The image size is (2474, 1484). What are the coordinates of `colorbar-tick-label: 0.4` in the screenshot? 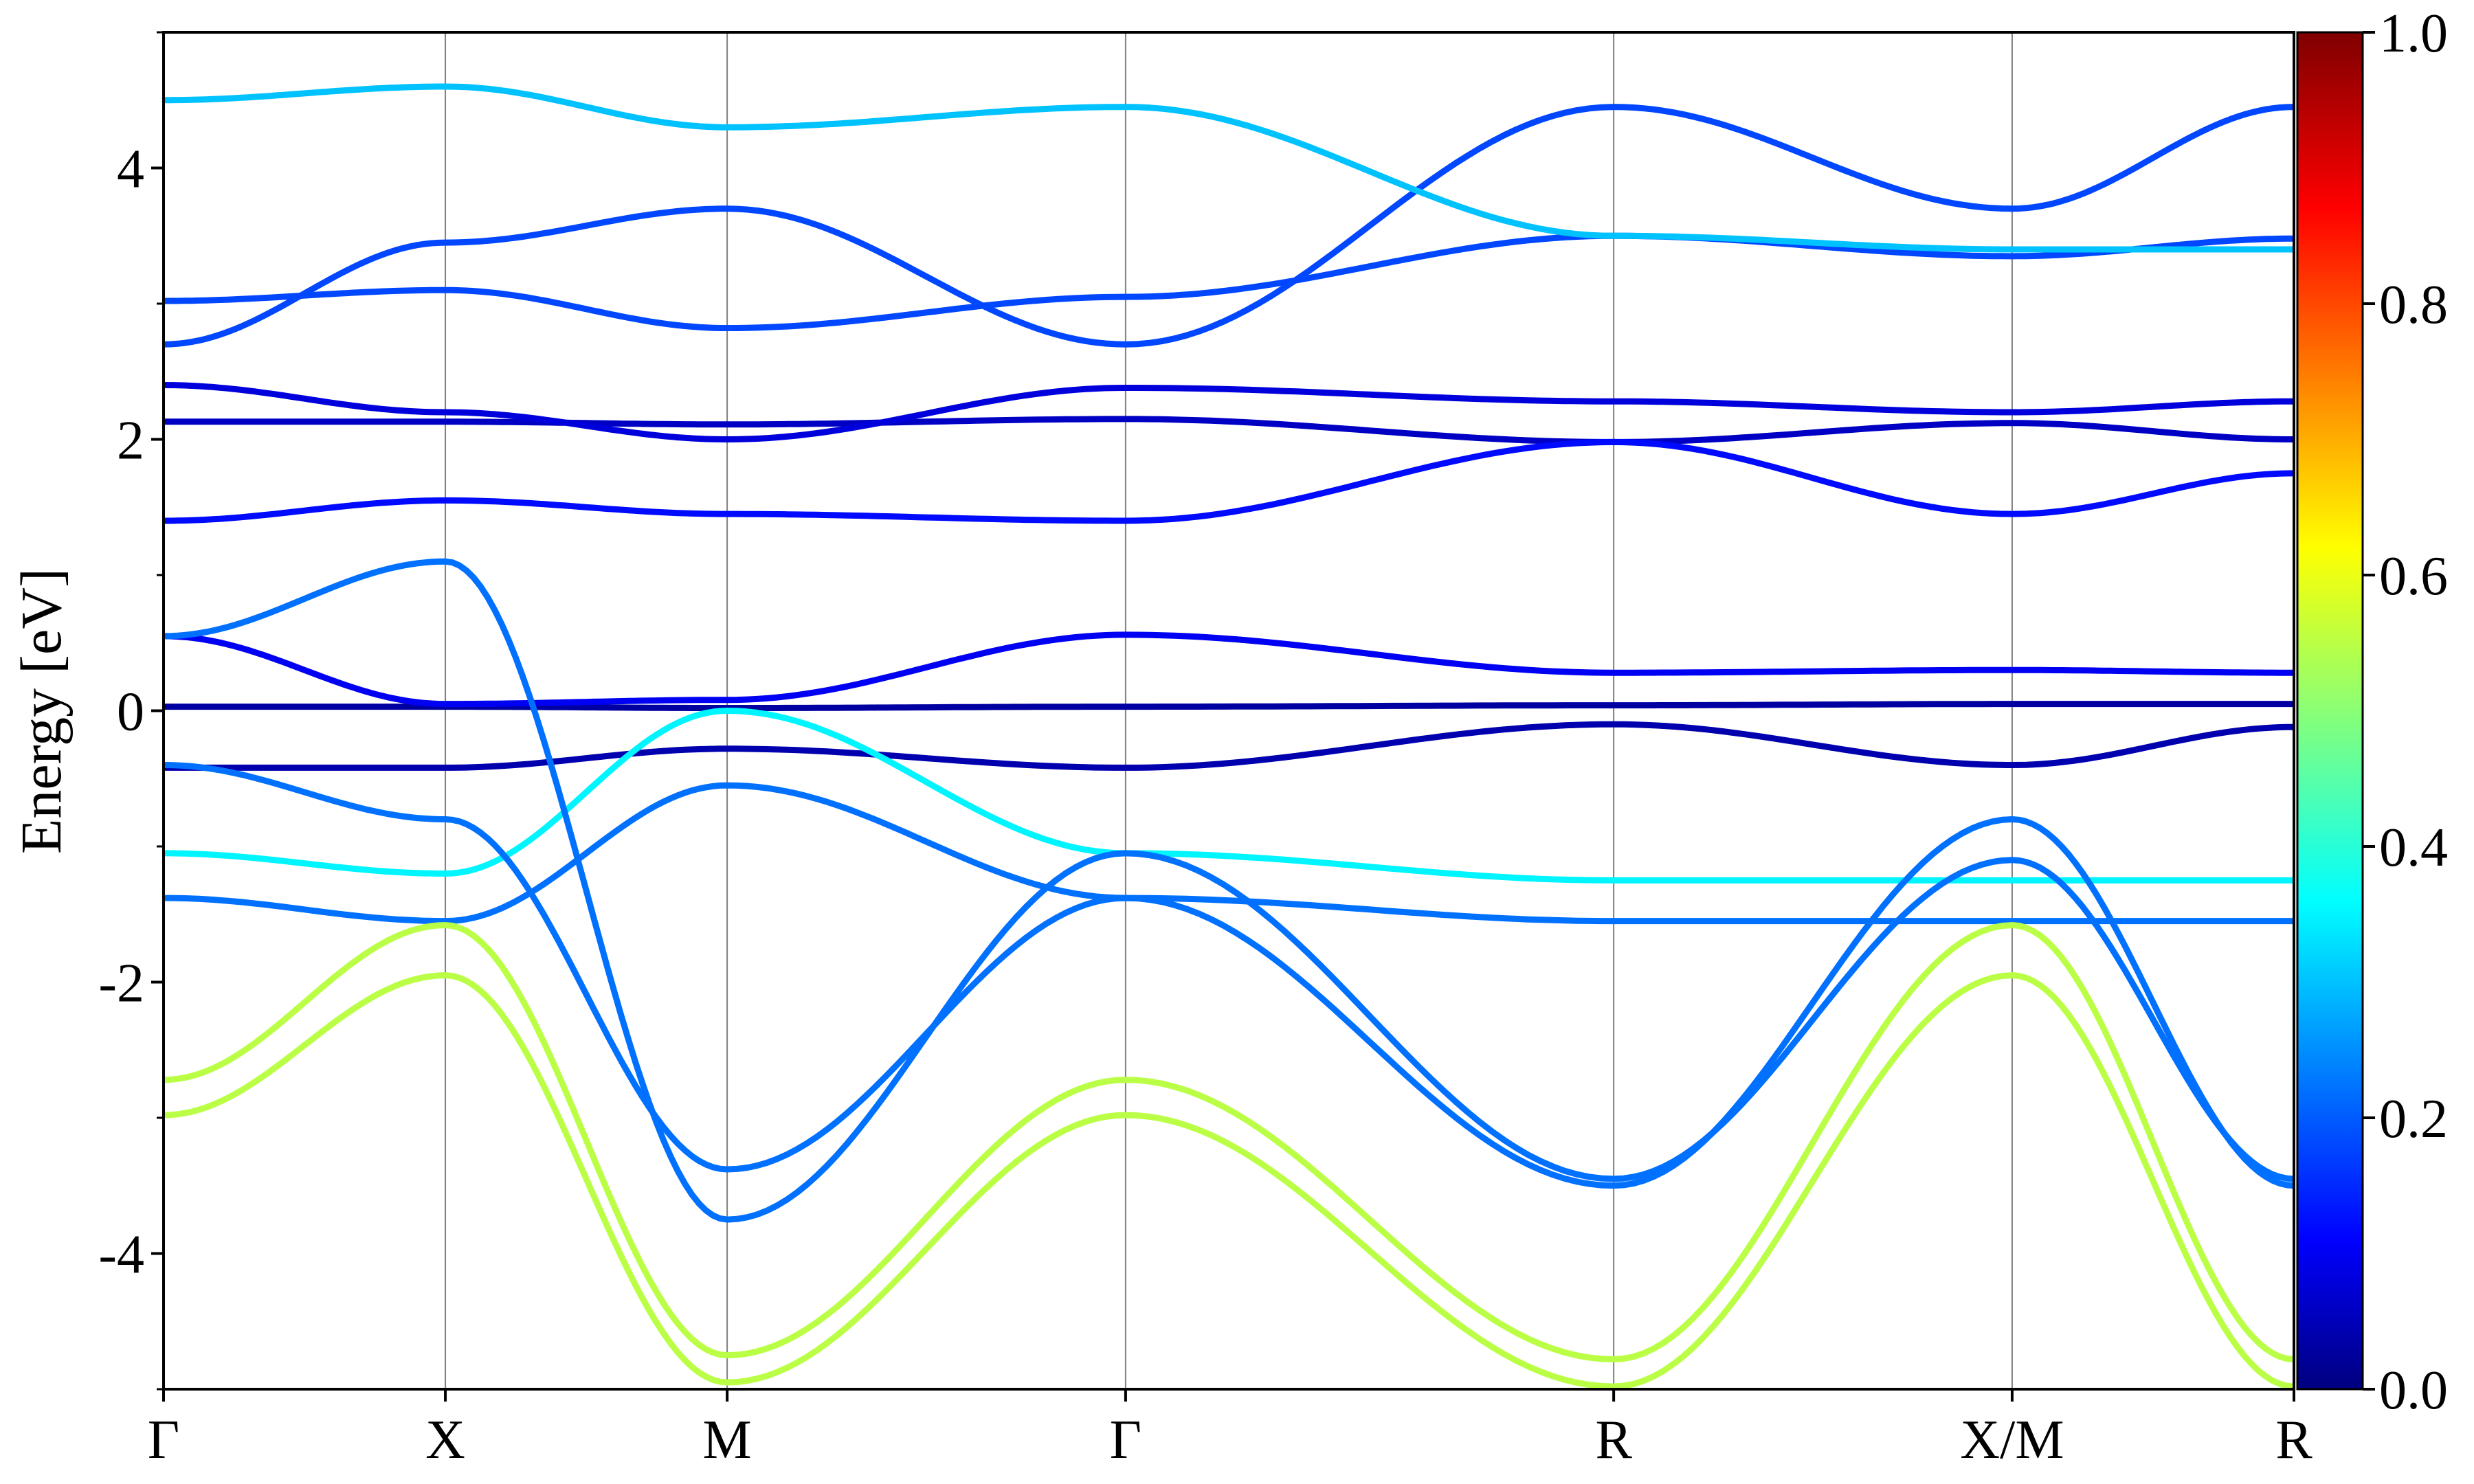 It's located at (2413, 848).